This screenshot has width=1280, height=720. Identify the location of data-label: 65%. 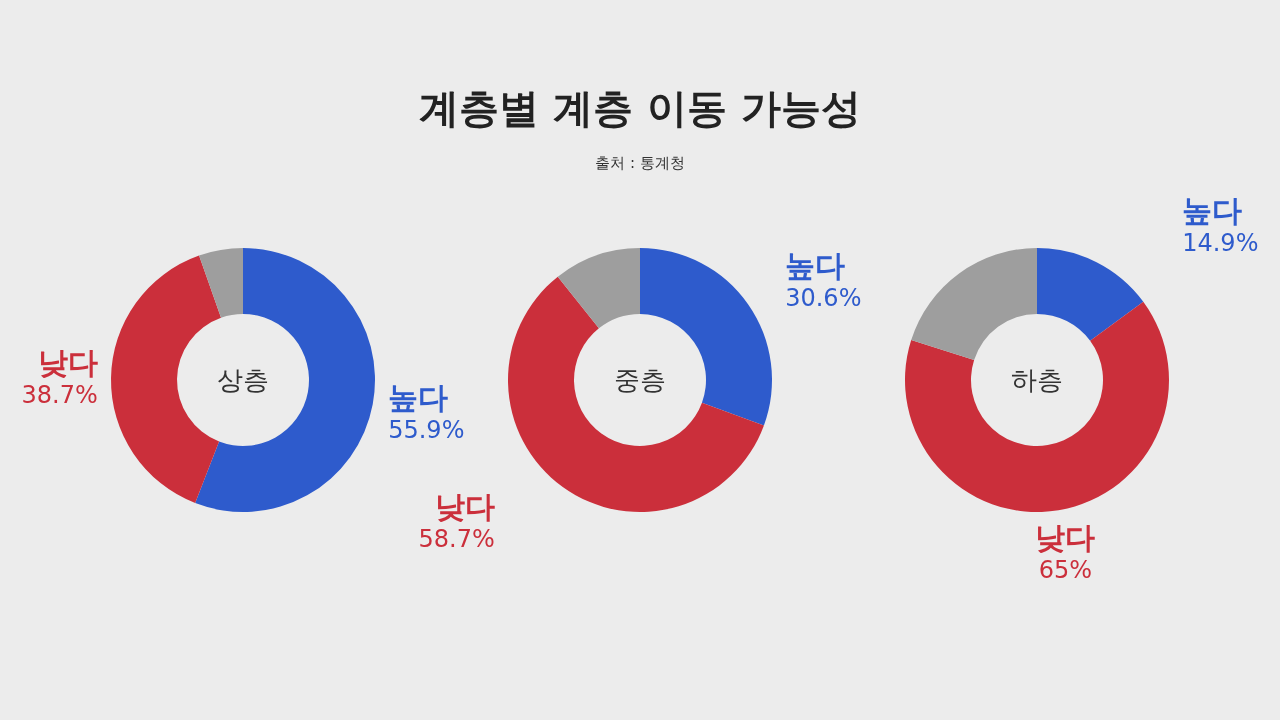
(1065, 569).